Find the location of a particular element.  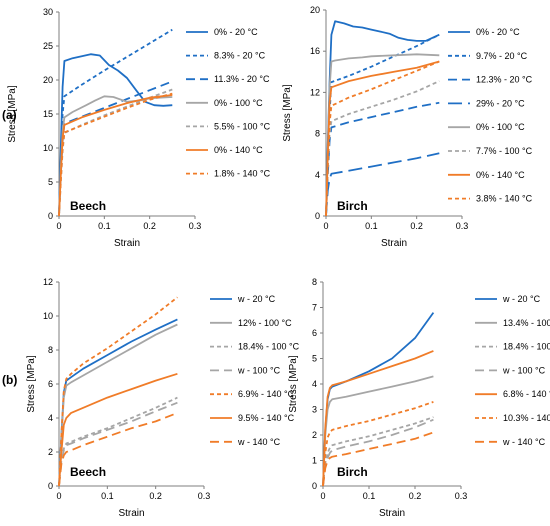

legend-label: 0% - 100 °C is located at coordinates (500, 127).